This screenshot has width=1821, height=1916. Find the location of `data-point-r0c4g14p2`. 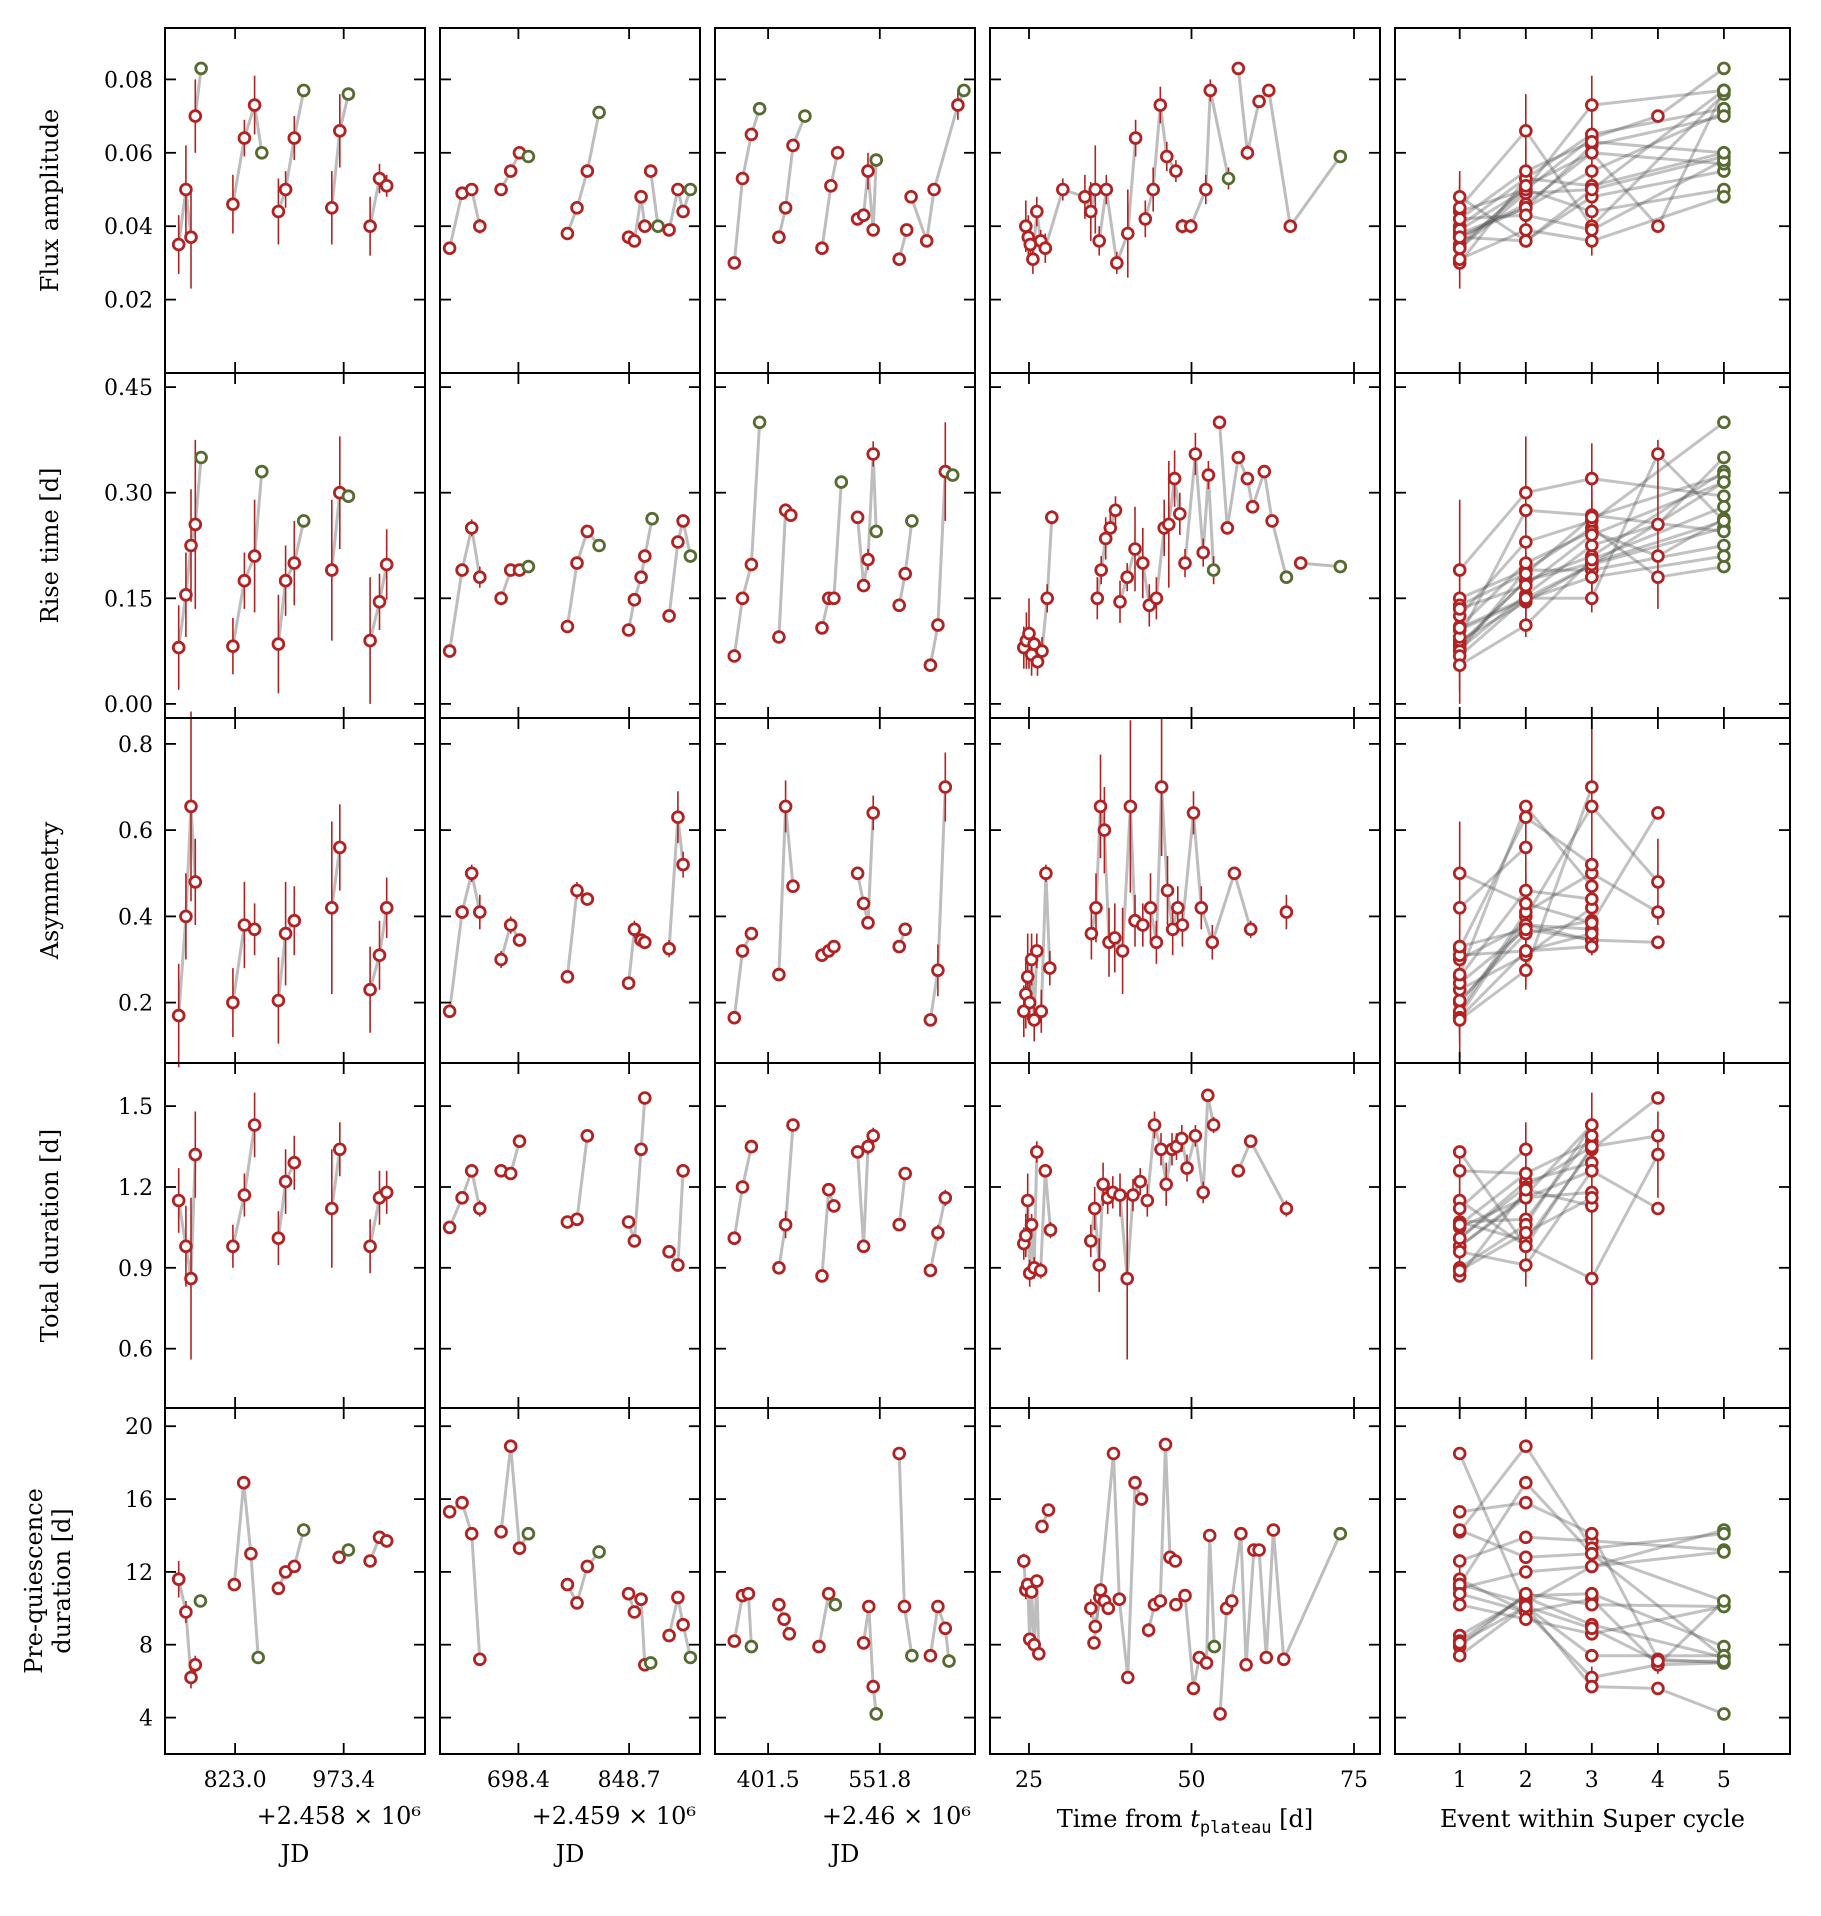

data-point-r0c4g14p2 is located at coordinates (1592, 189).